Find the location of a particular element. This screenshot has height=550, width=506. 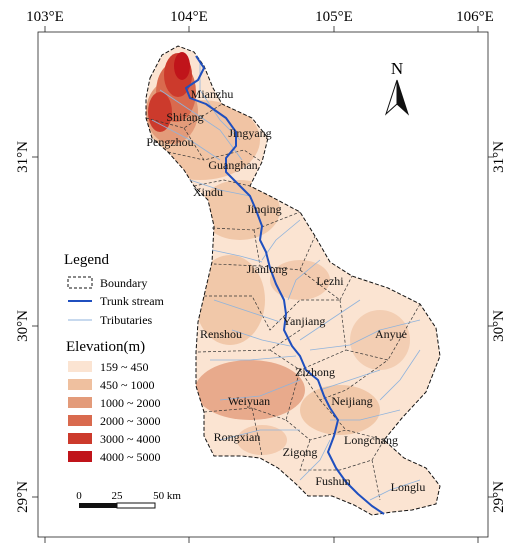

scale-bar-white-segment is located at coordinates (136, 505).